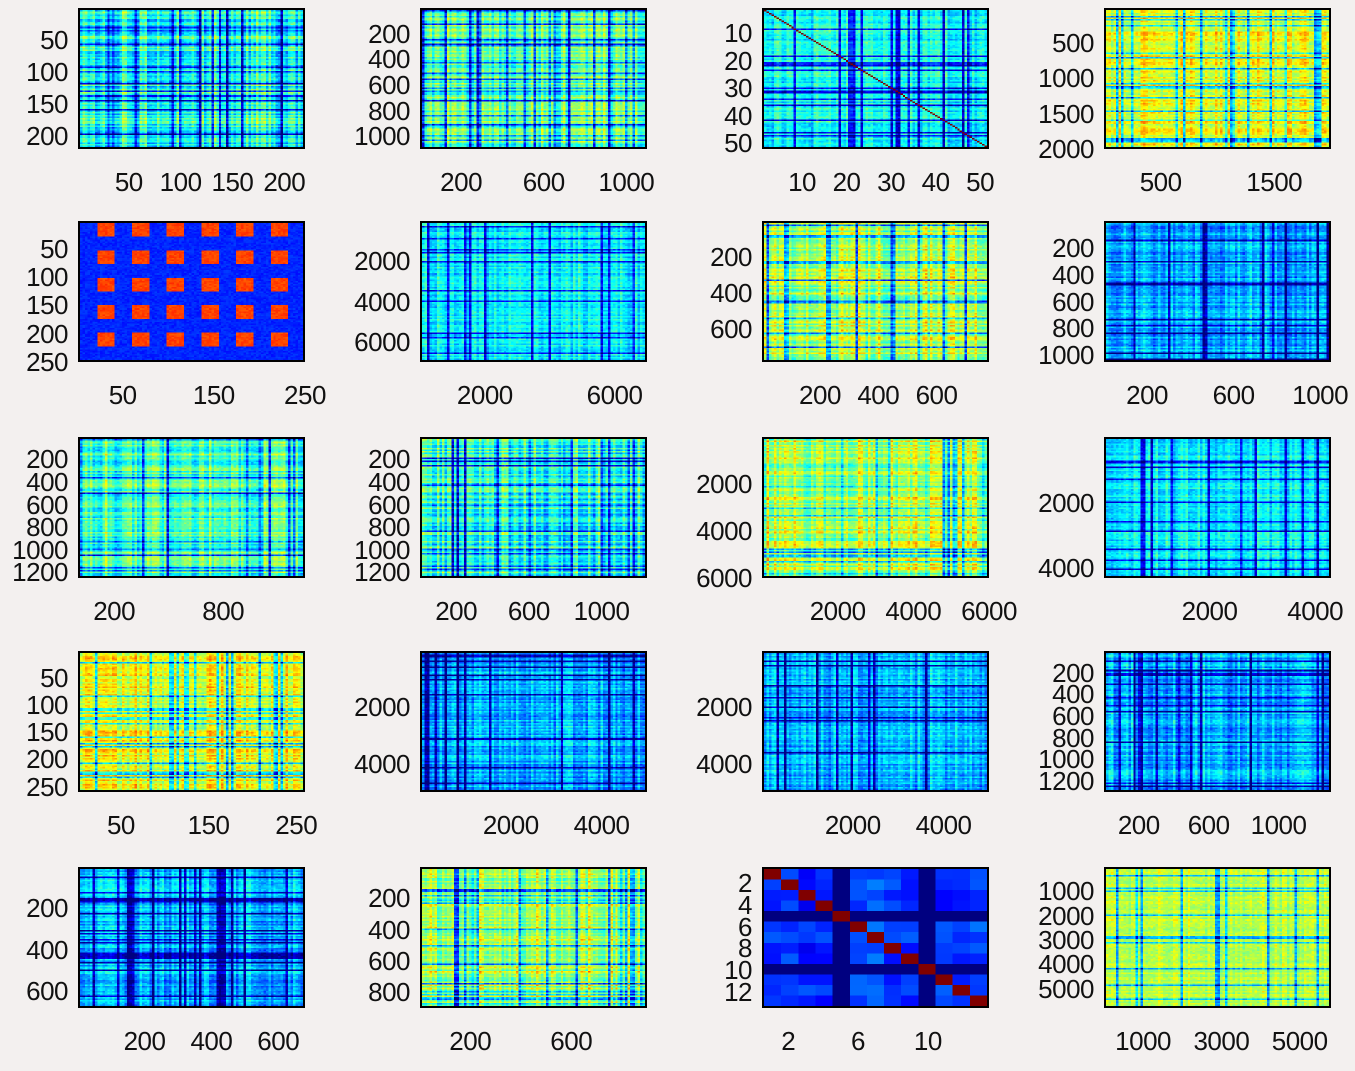 This screenshot has width=1355, height=1071. I want to click on y-tick-label: 12, so click(738, 992).